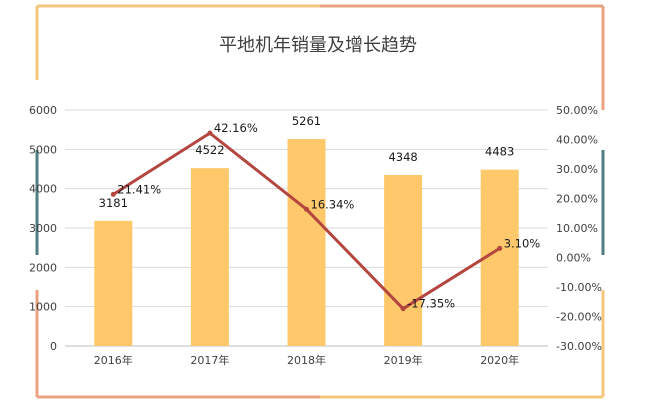 The height and width of the screenshot is (404, 650). Describe the element at coordinates (499, 360) in the screenshot. I see `x-tick-label: 2020年` at that location.